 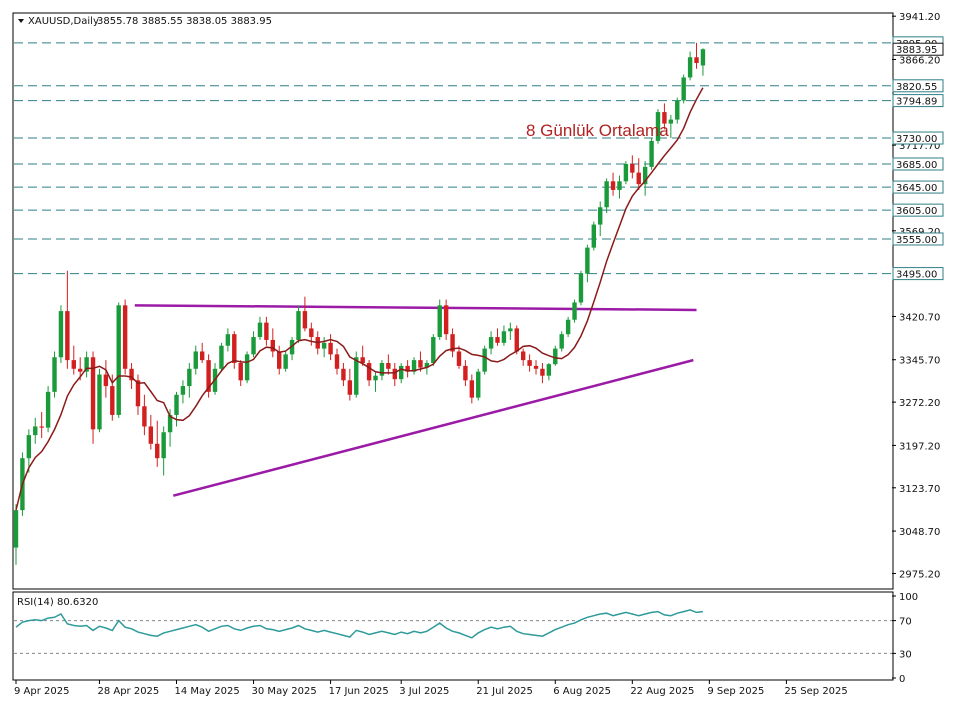 What do you see at coordinates (504, 691) in the screenshot?
I see `time-tick-label: 21 Jul 2025` at bounding box center [504, 691].